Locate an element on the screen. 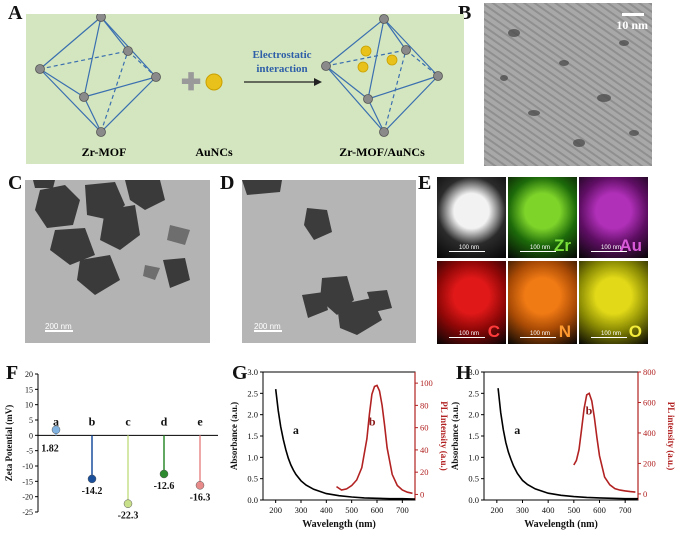 Image resolution: width=678 pixels, height=536 pixels. y-tick-label-right: 100 is located at coordinates (426, 383).